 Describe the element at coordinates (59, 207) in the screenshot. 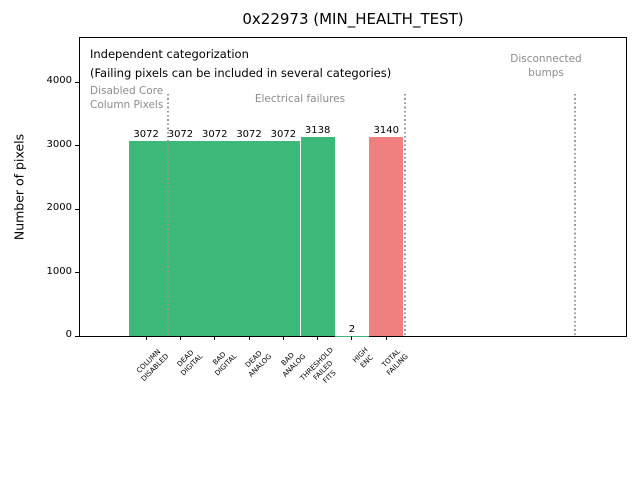

I see `y-tick-label: 2000` at that location.